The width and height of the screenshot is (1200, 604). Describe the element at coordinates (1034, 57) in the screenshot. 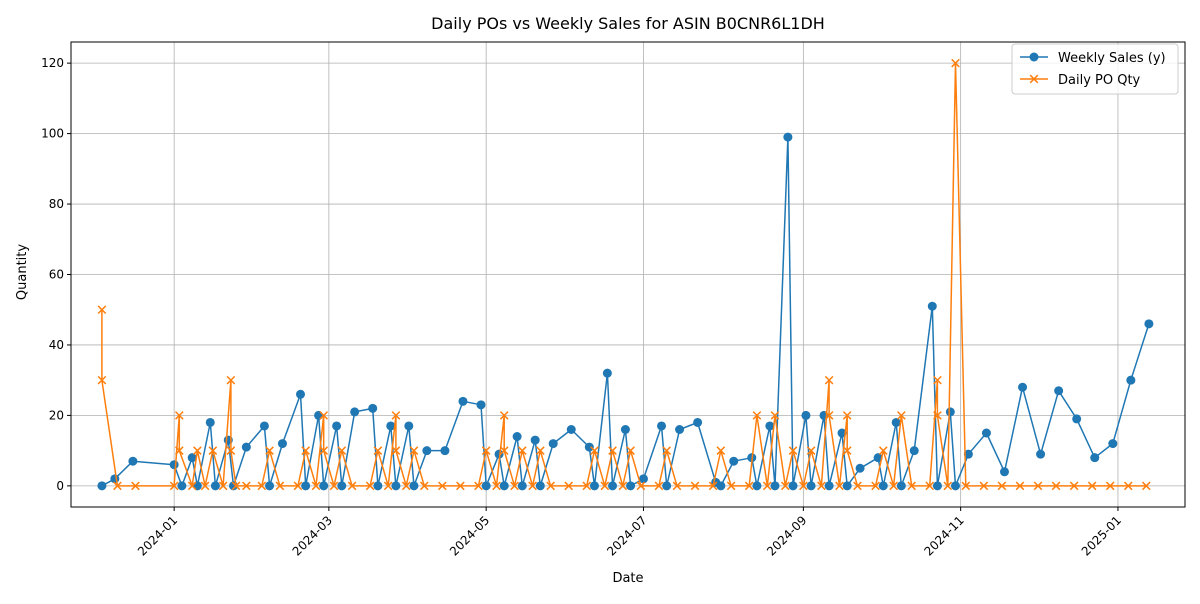

I see `legend-marker` at that location.